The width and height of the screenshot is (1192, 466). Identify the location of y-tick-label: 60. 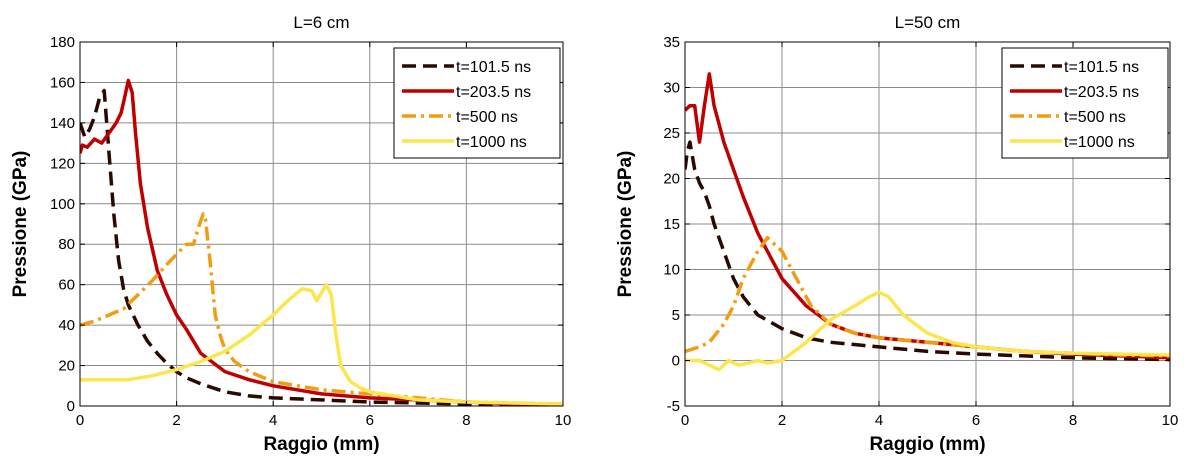
(66, 285).